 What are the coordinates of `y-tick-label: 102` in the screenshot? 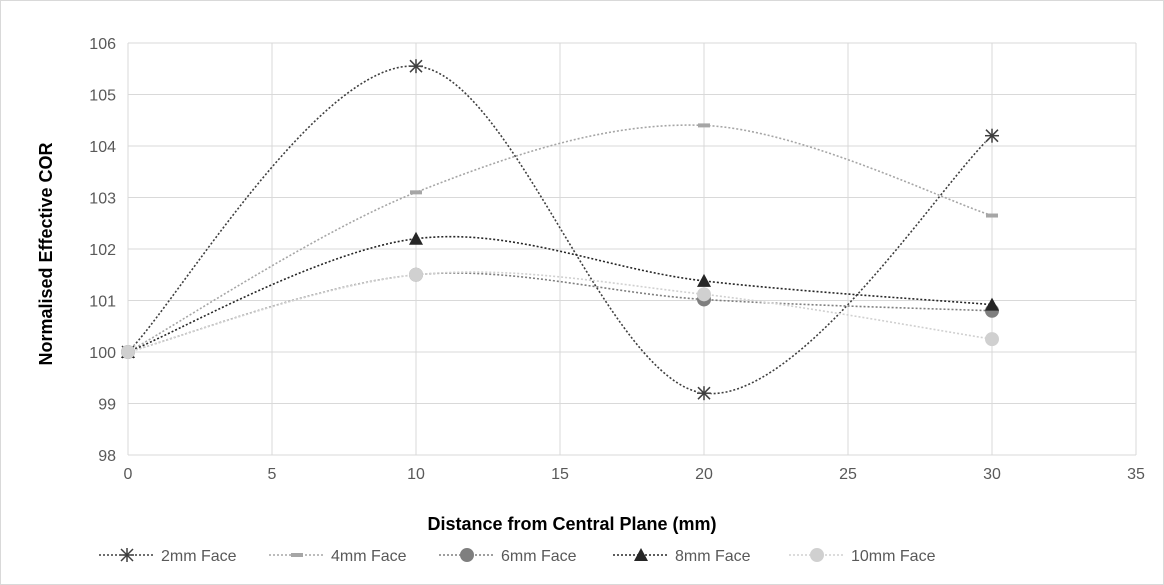 It's located at (102, 250).